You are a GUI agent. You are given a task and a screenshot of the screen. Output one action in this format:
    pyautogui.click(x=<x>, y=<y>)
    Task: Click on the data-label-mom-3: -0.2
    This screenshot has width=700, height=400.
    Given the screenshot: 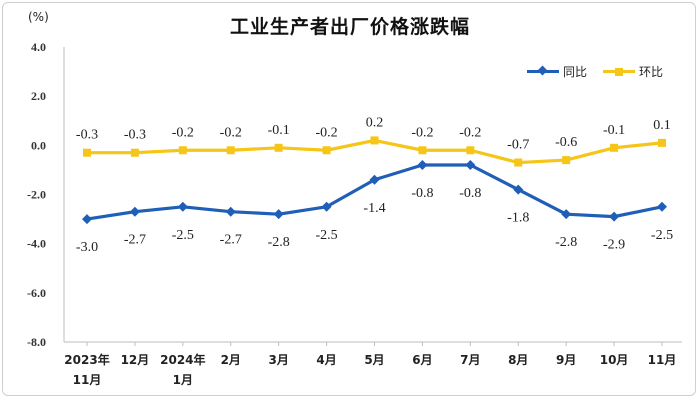 What is the action you would take?
    pyautogui.click(x=231, y=132)
    